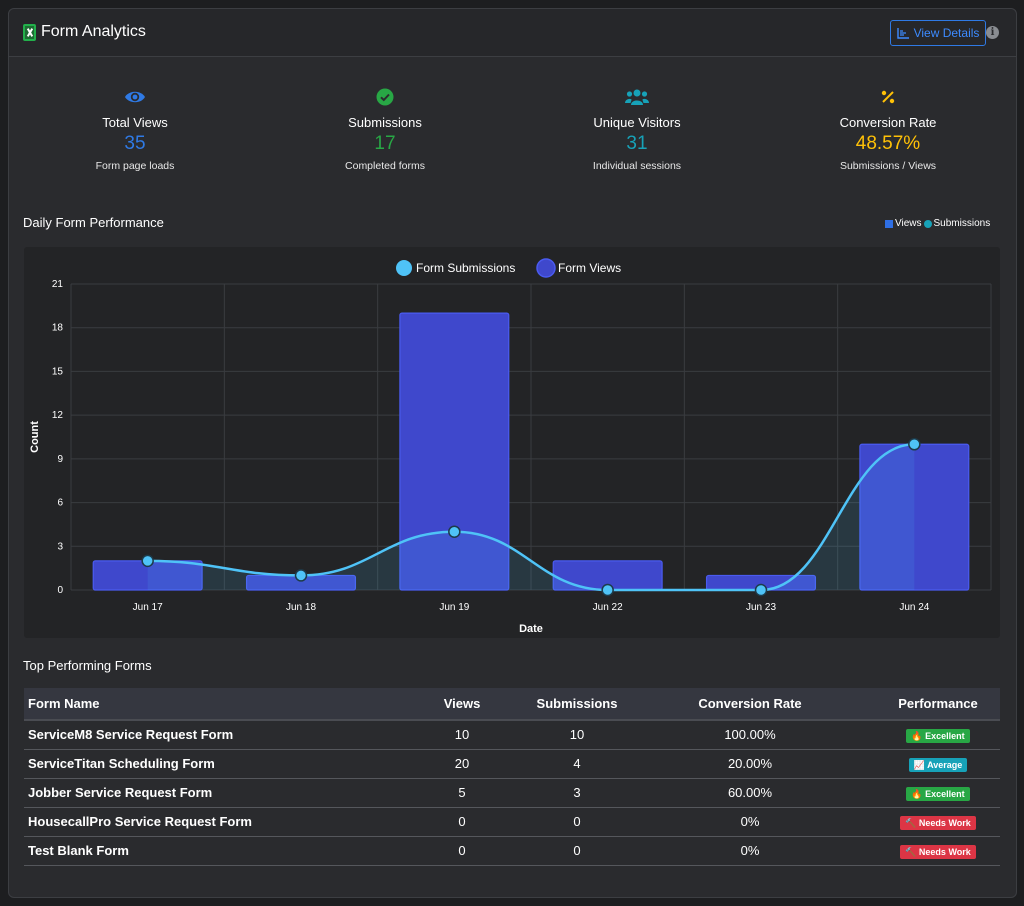 The height and width of the screenshot is (906, 1024). I want to click on view-details-label: View Details, so click(946, 33).